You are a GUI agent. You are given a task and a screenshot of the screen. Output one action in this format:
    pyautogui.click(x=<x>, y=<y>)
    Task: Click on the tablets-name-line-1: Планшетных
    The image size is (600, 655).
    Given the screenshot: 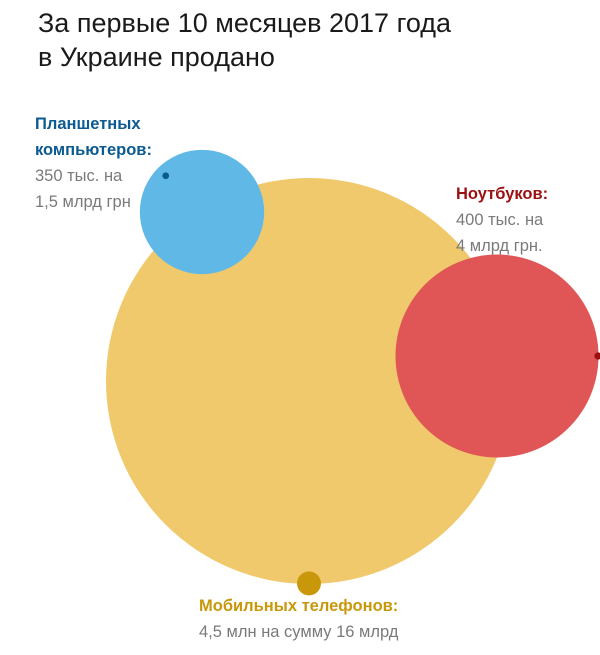 What is the action you would take?
    pyautogui.click(x=88, y=124)
    